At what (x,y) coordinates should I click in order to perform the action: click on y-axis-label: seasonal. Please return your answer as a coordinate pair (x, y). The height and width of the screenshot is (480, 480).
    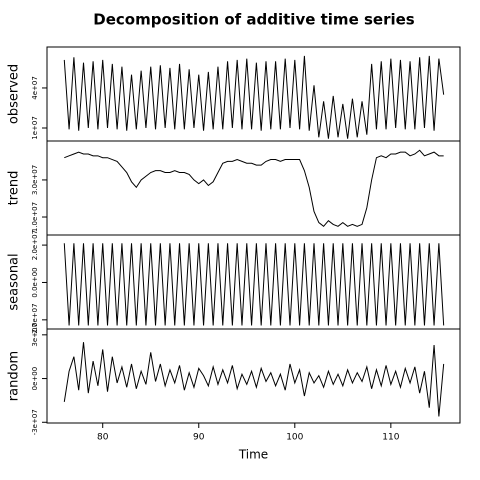
    Looking at the image, I should click on (14, 281).